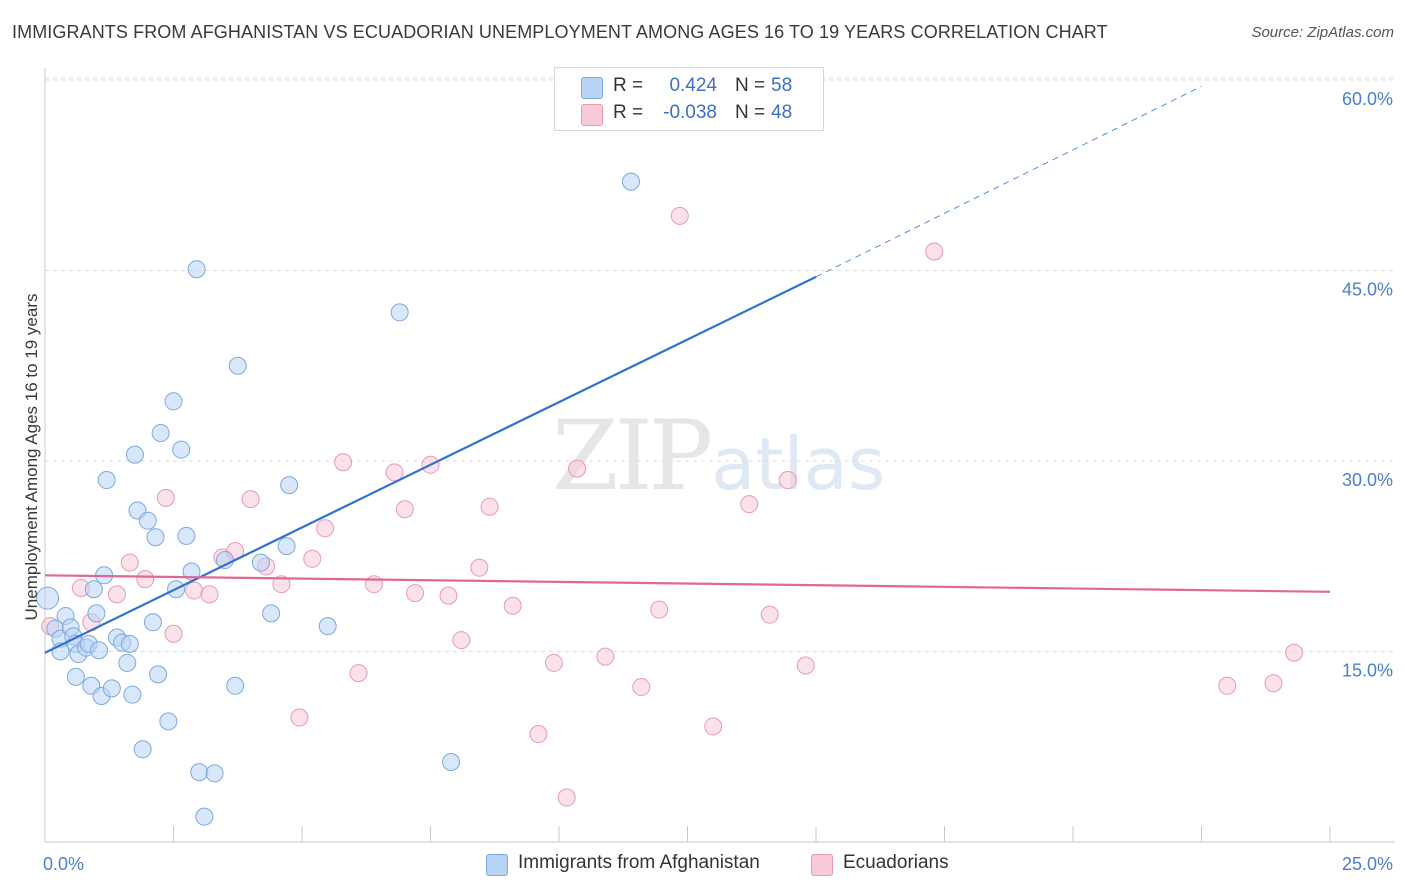  Describe the element at coordinates (798, 464) in the screenshot. I see `watermark-atlas: atlas` at that location.